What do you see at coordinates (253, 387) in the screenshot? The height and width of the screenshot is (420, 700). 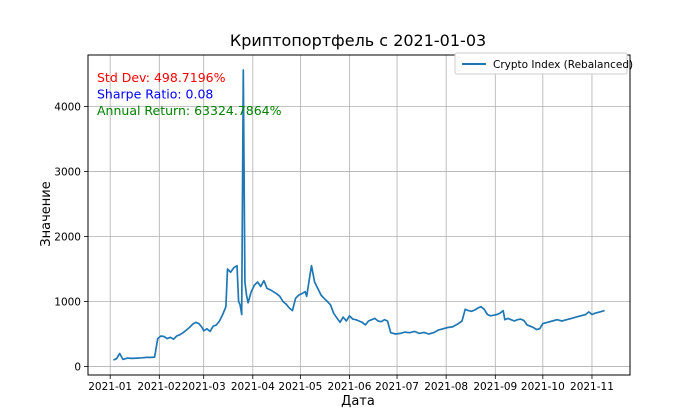 I see `x-tick-label: 2021-04` at bounding box center [253, 387].